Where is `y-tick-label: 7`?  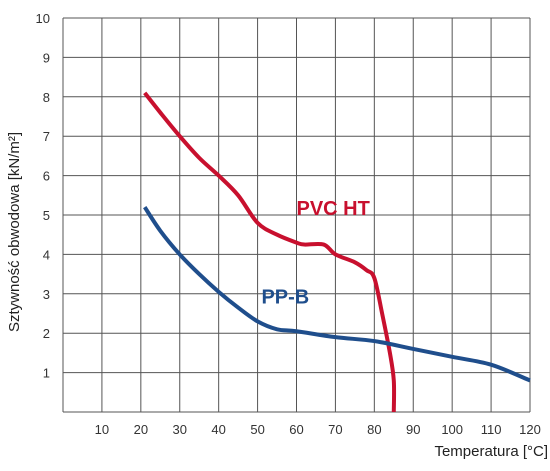
y-tick-label: 7 is located at coordinates (46, 136).